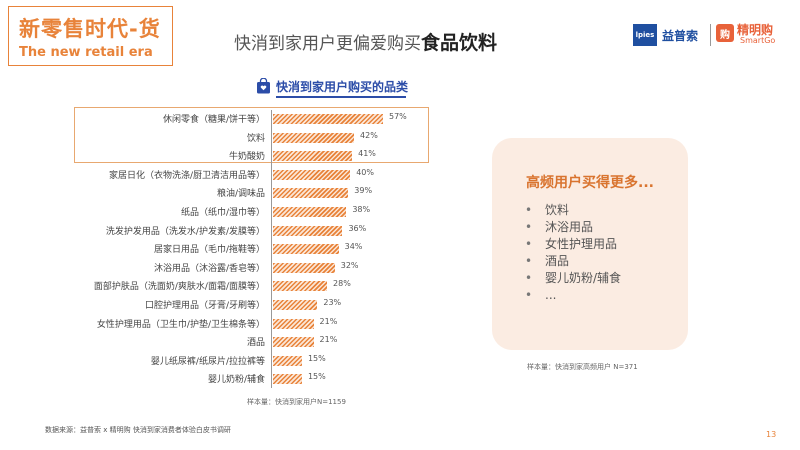 The height and width of the screenshot is (450, 800). What do you see at coordinates (349, 265) in the screenshot?
I see `bar-value-label: 32%` at bounding box center [349, 265].